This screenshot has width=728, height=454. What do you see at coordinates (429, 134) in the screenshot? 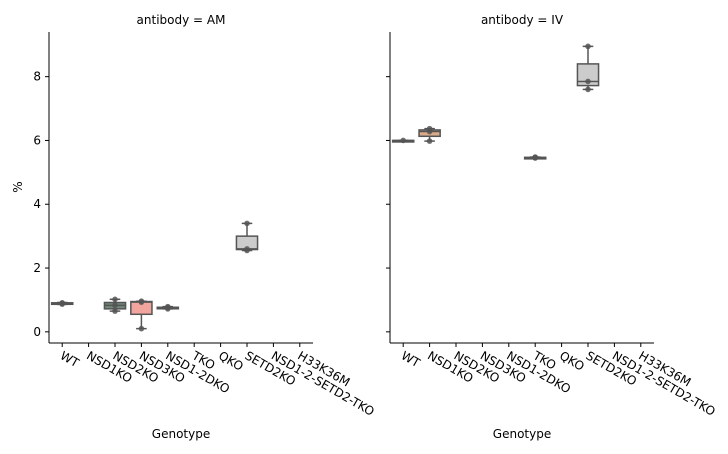
I see `box-nsd1ko` at bounding box center [429, 134].